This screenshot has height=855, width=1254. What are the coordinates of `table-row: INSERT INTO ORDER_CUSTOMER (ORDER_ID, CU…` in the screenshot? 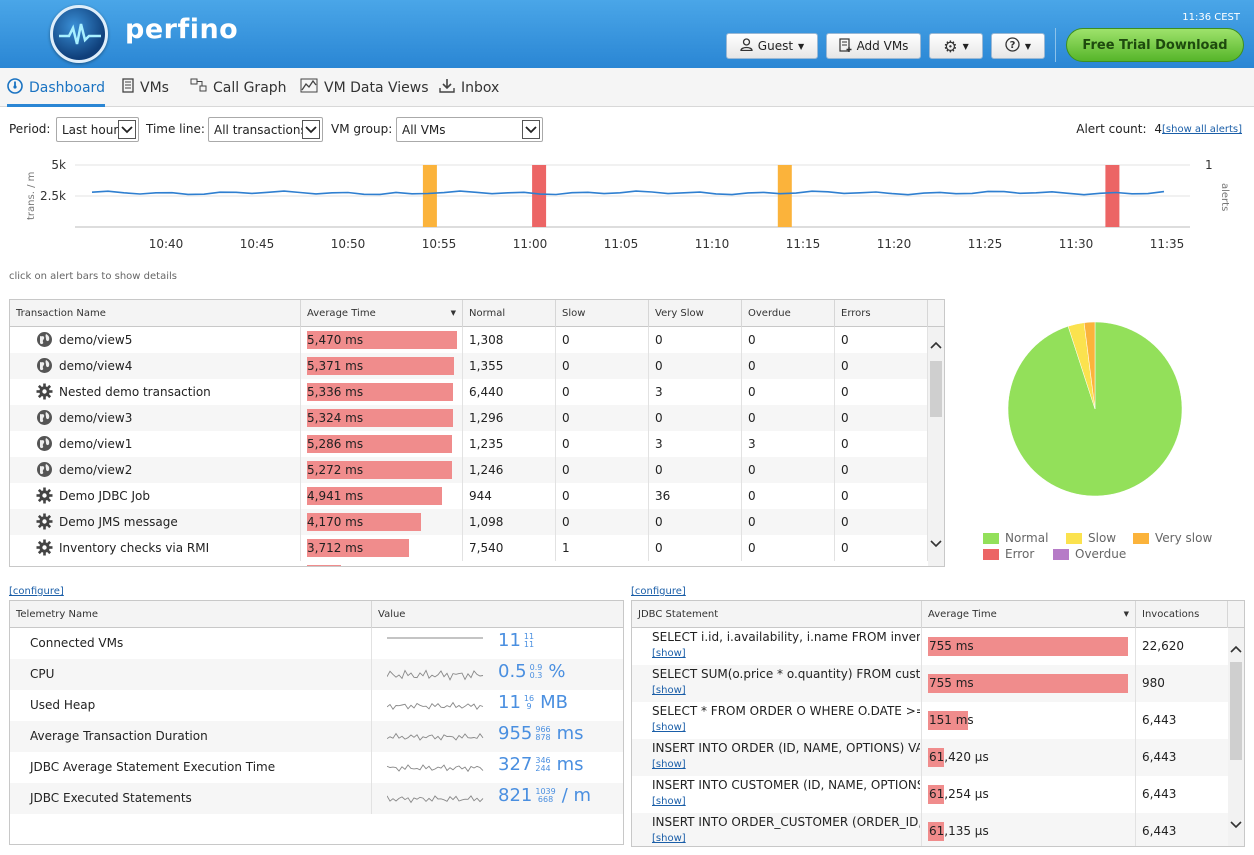 It's located at (930, 829).